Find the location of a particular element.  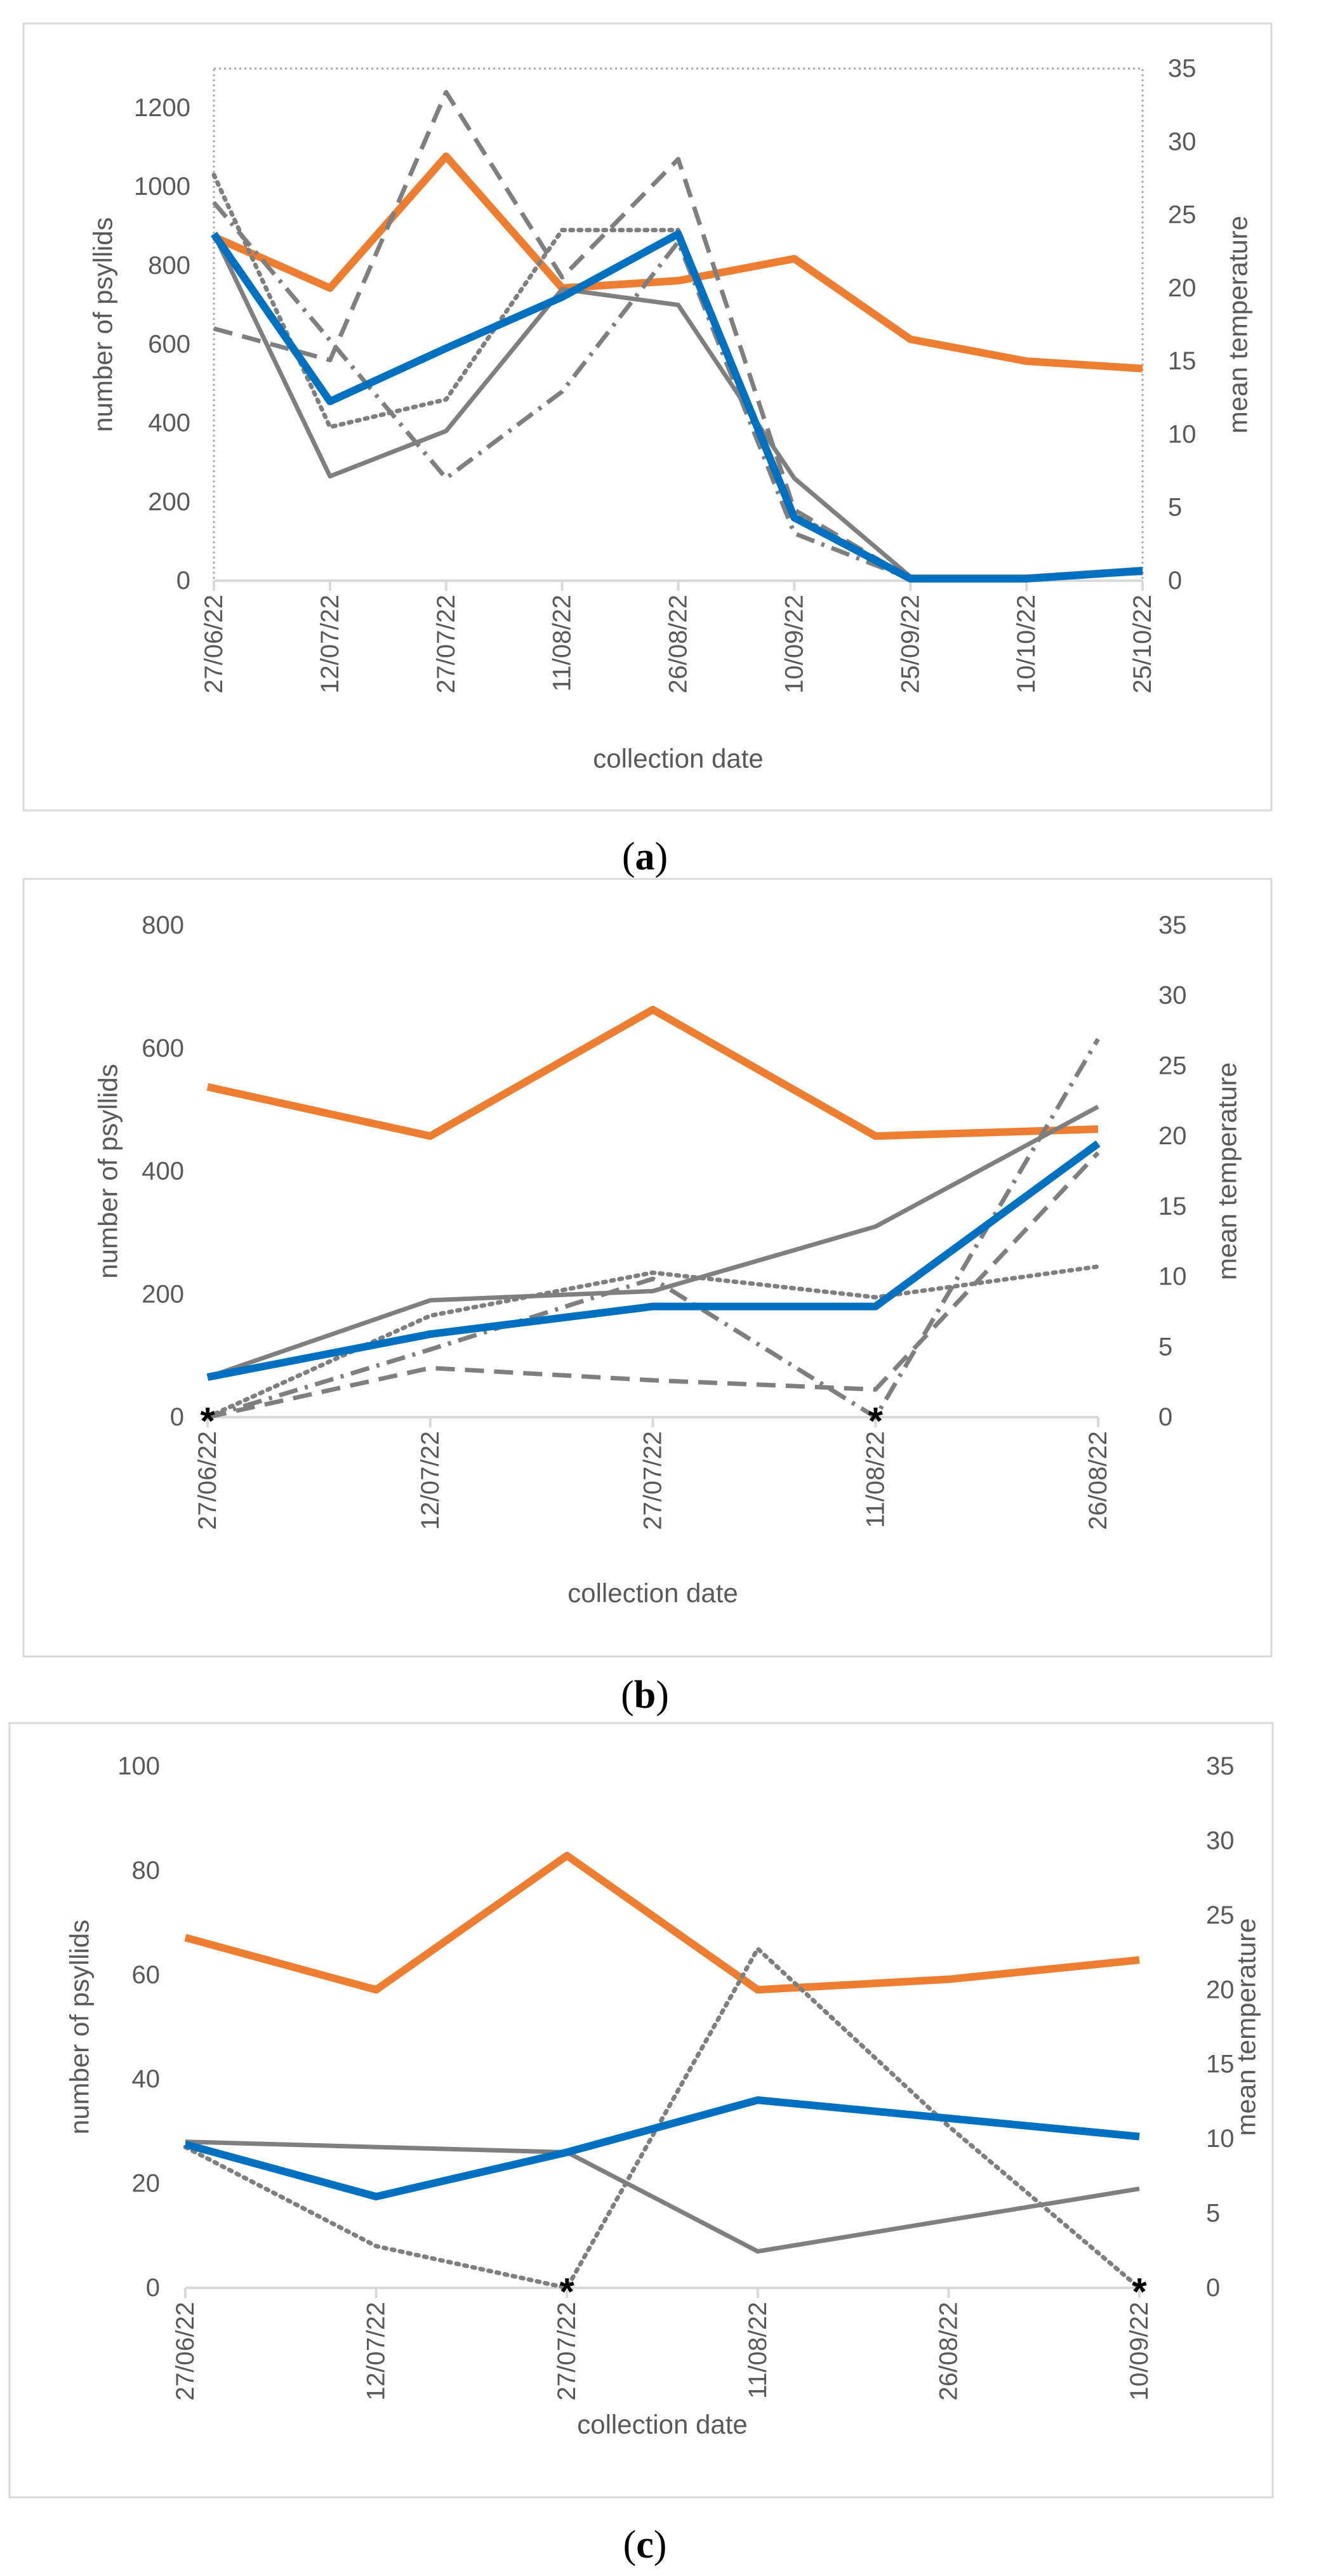

y-left-tick-label: 200 is located at coordinates (169, 502).